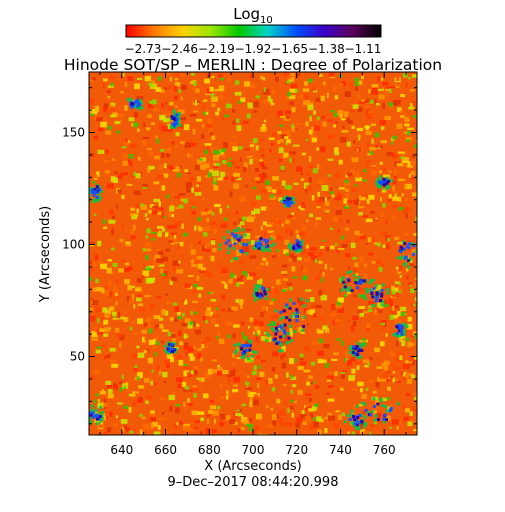 This screenshot has width=505, height=512. Describe the element at coordinates (253, 482) in the screenshot. I see `timestamp: 9–Dec–2017 08:44:20.998` at that location.